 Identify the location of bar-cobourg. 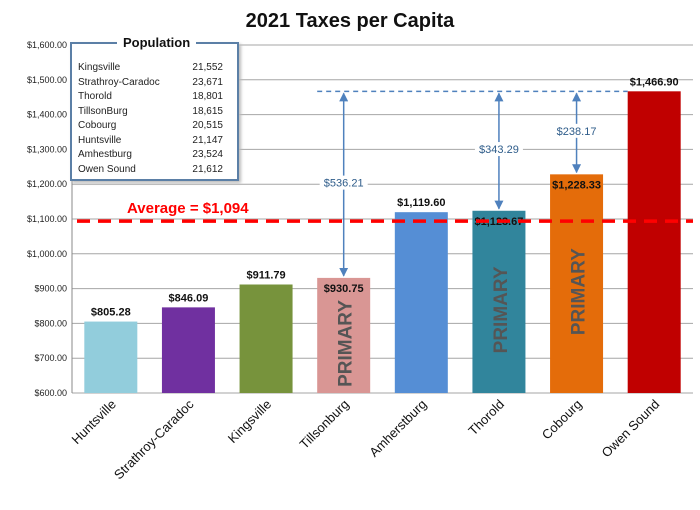
(577, 283).